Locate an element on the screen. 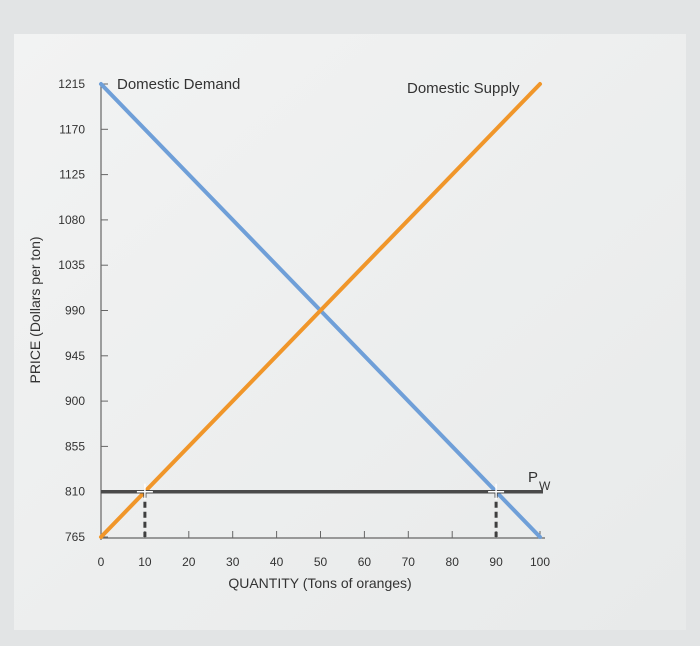 The image size is (700, 646). y-tick-label: 855 is located at coordinates (75, 446).